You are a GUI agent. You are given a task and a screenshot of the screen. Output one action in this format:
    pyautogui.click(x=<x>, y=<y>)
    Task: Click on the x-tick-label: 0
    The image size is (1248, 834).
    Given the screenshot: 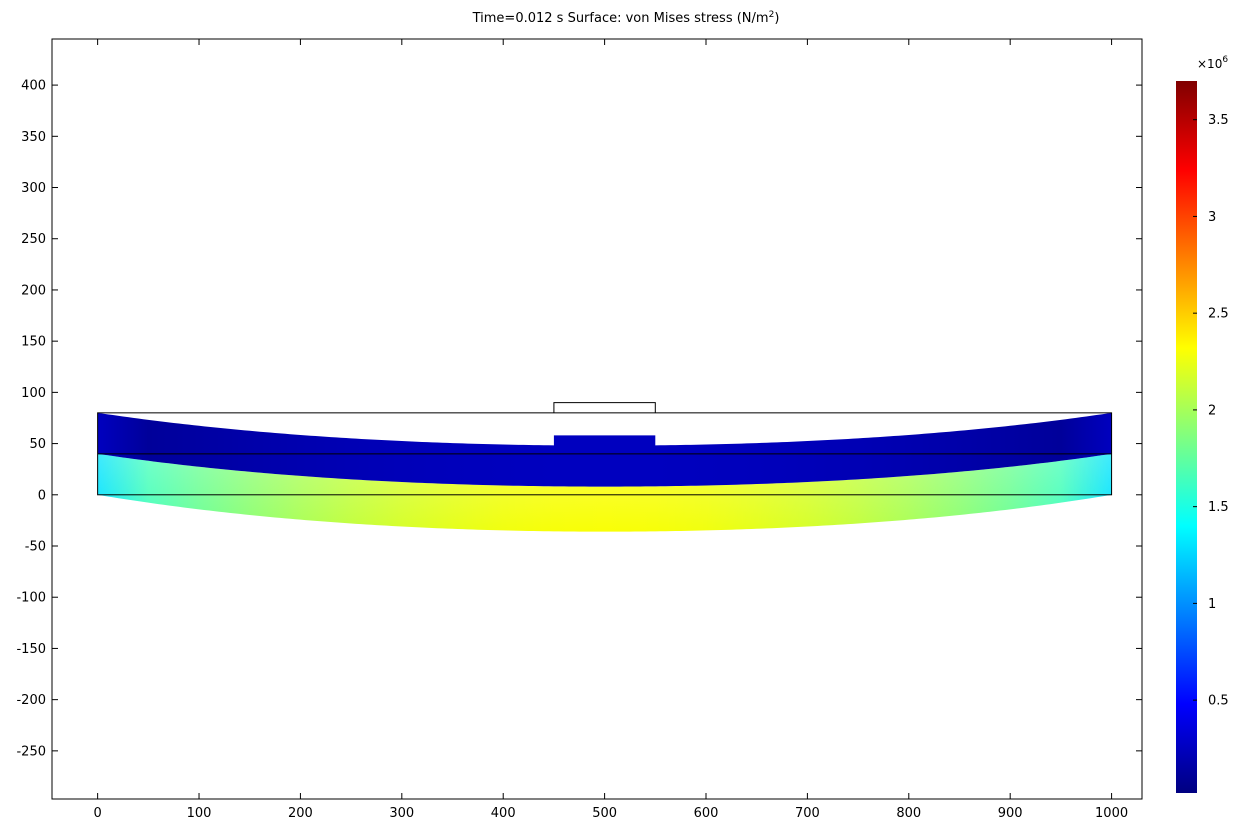 What is the action you would take?
    pyautogui.click(x=97, y=813)
    